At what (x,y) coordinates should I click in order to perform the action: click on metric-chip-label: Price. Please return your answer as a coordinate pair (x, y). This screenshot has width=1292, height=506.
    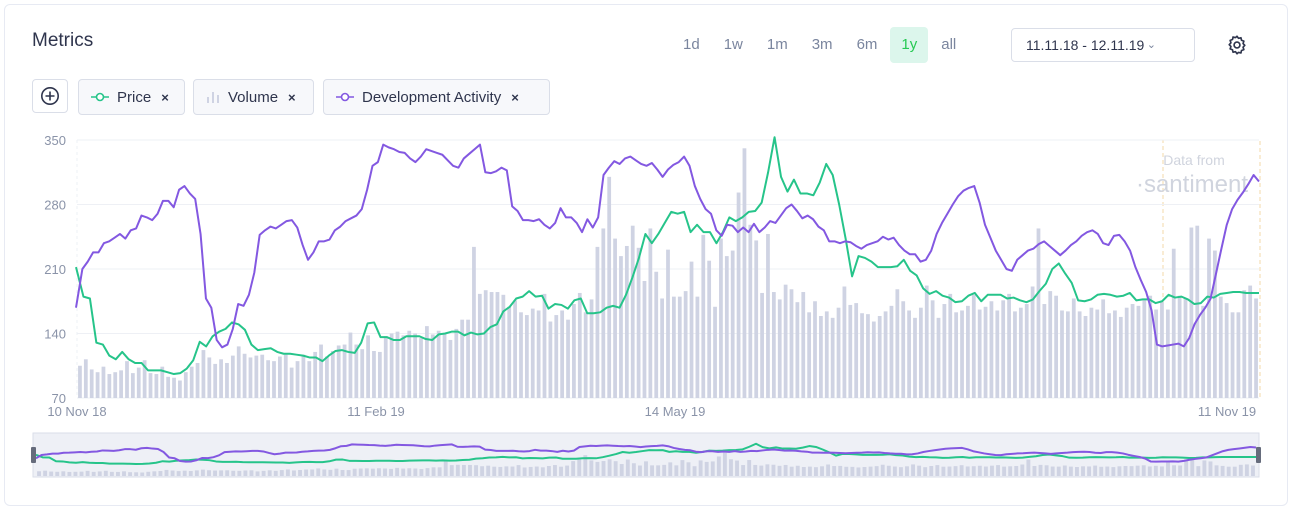
    Looking at the image, I should click on (134, 97).